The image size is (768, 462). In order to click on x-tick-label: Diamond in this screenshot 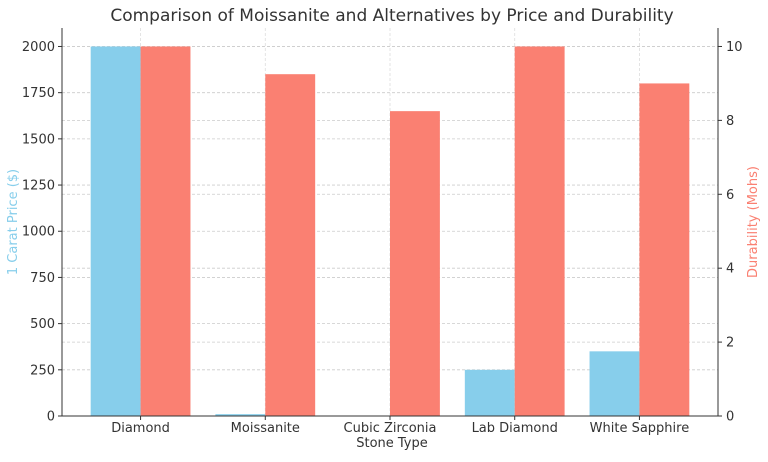, I will do `click(140, 428)`.